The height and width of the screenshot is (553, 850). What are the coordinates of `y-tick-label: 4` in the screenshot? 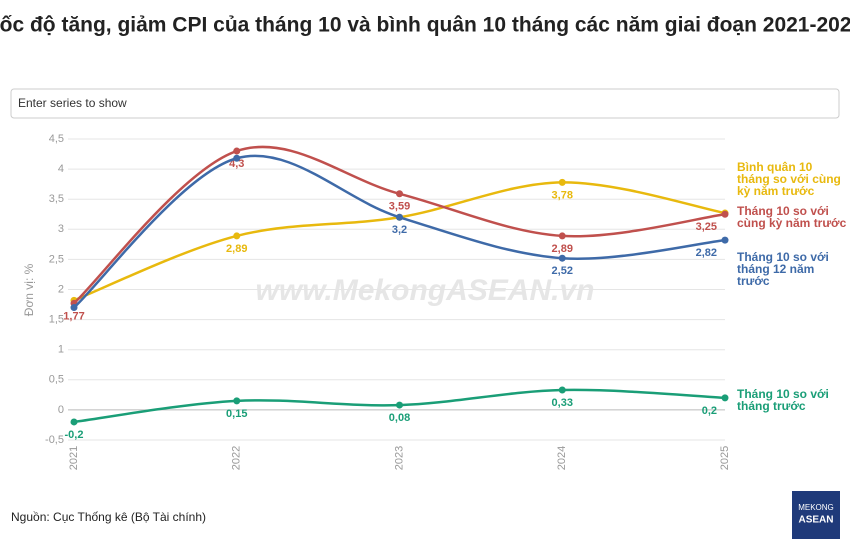 It's located at (61, 169).